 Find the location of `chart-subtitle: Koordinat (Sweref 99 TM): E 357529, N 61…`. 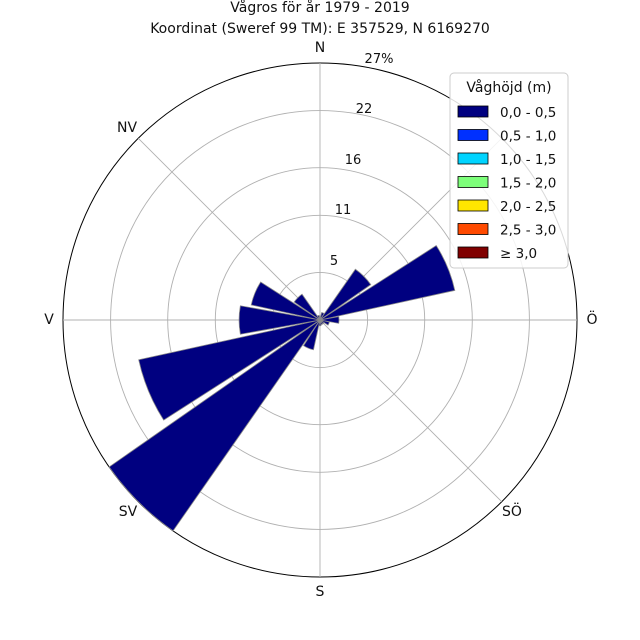

chart-subtitle: Koordinat (Sweref 99 TM): E 357529, N 61… is located at coordinates (320, 29).